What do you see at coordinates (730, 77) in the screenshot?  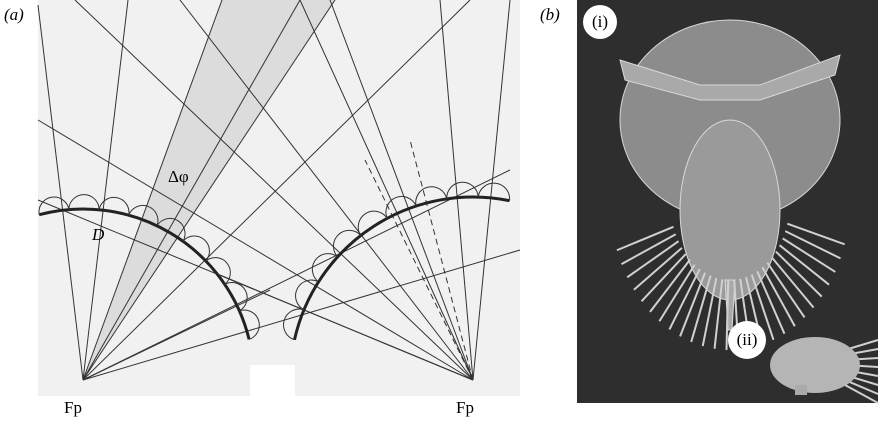 I see `antennae` at bounding box center [730, 77].